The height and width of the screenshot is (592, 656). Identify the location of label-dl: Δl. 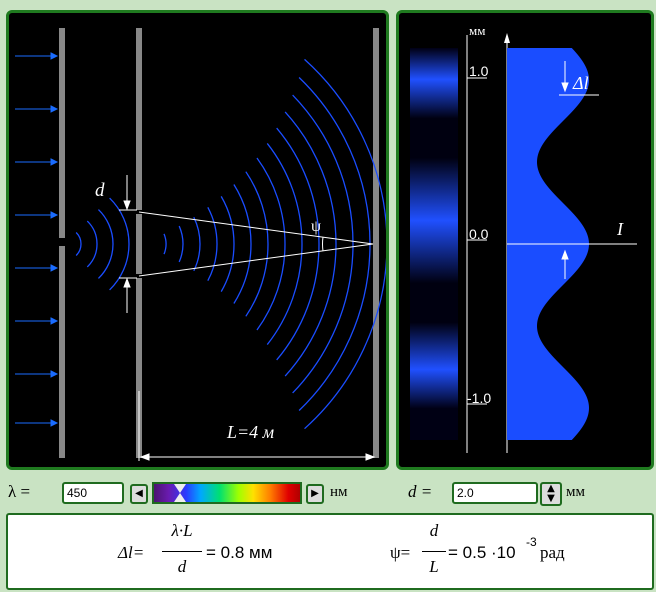
(580, 83).